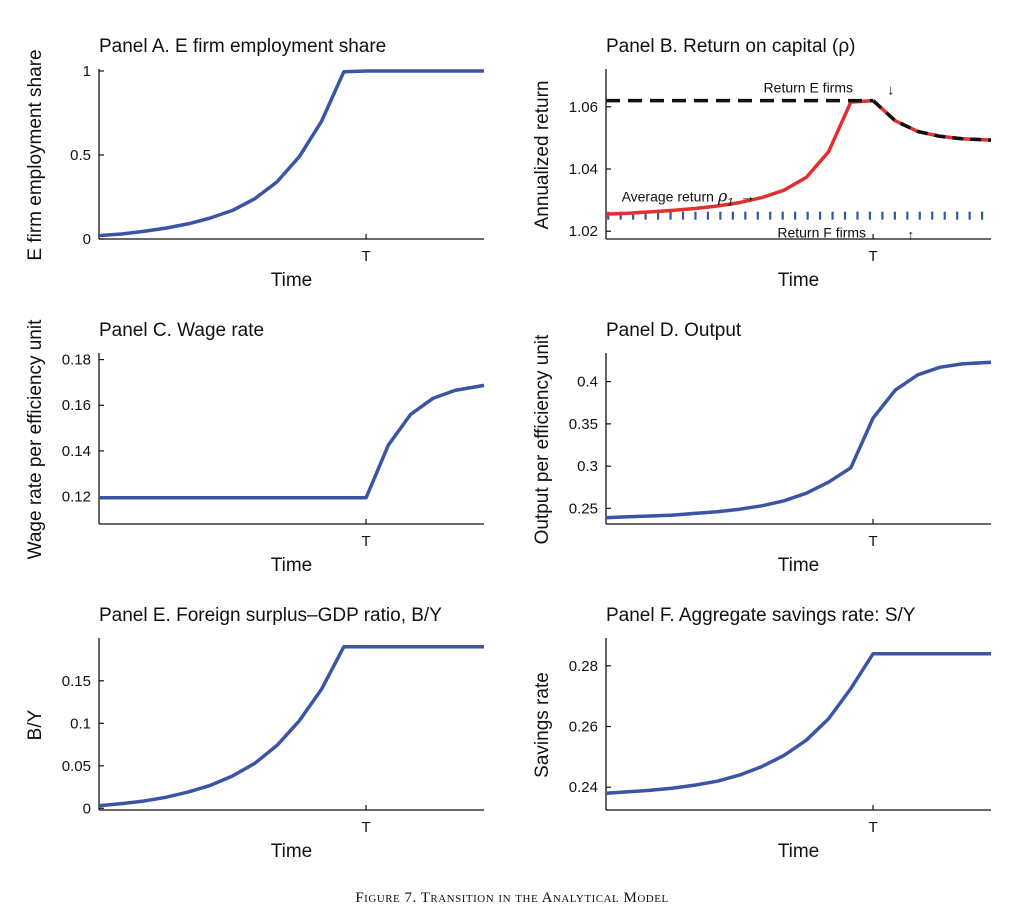  What do you see at coordinates (242, 46) in the screenshot?
I see `panel-title: Panel A. E firm employment share` at bounding box center [242, 46].